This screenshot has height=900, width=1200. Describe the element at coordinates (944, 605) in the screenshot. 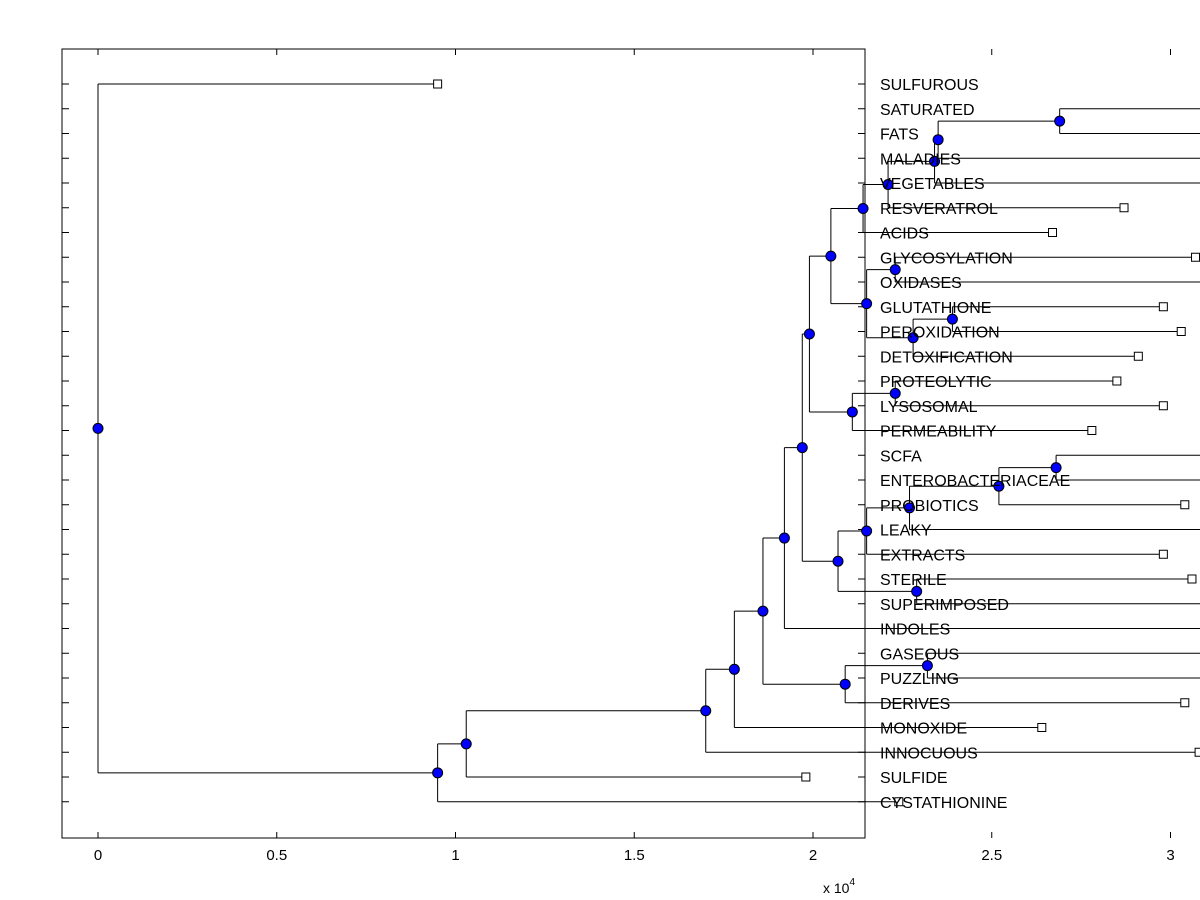

I see `leaf-label: SUPERIMPOSED` at that location.